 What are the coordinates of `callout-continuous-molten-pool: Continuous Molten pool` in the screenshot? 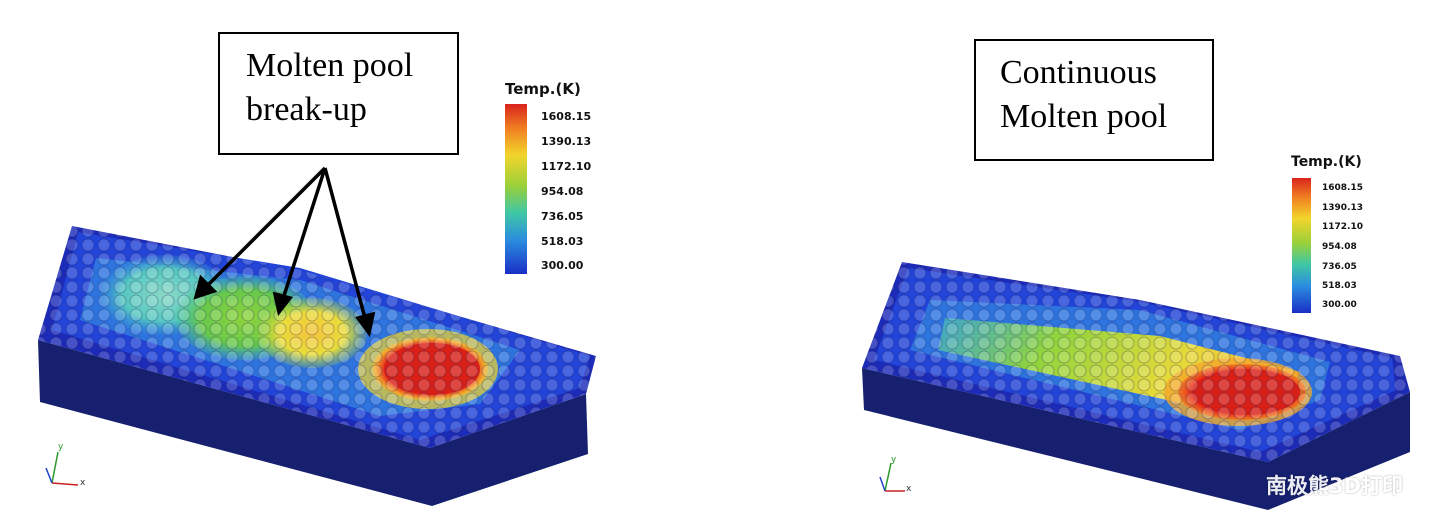 It's located at (1094, 100).